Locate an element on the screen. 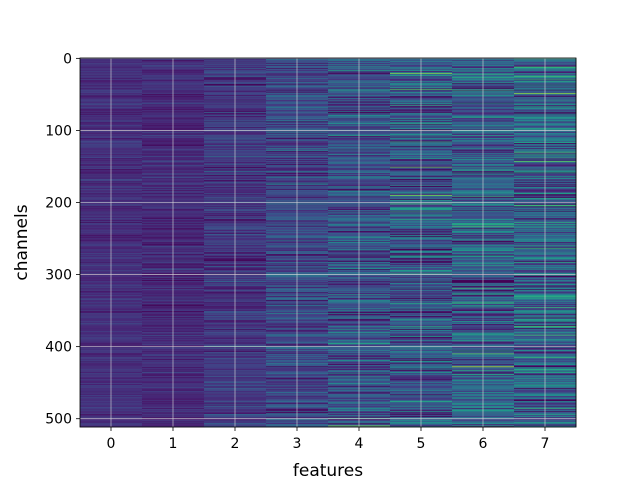 The height and width of the screenshot is (480, 640). x-tick-label: 0 is located at coordinates (111, 444).